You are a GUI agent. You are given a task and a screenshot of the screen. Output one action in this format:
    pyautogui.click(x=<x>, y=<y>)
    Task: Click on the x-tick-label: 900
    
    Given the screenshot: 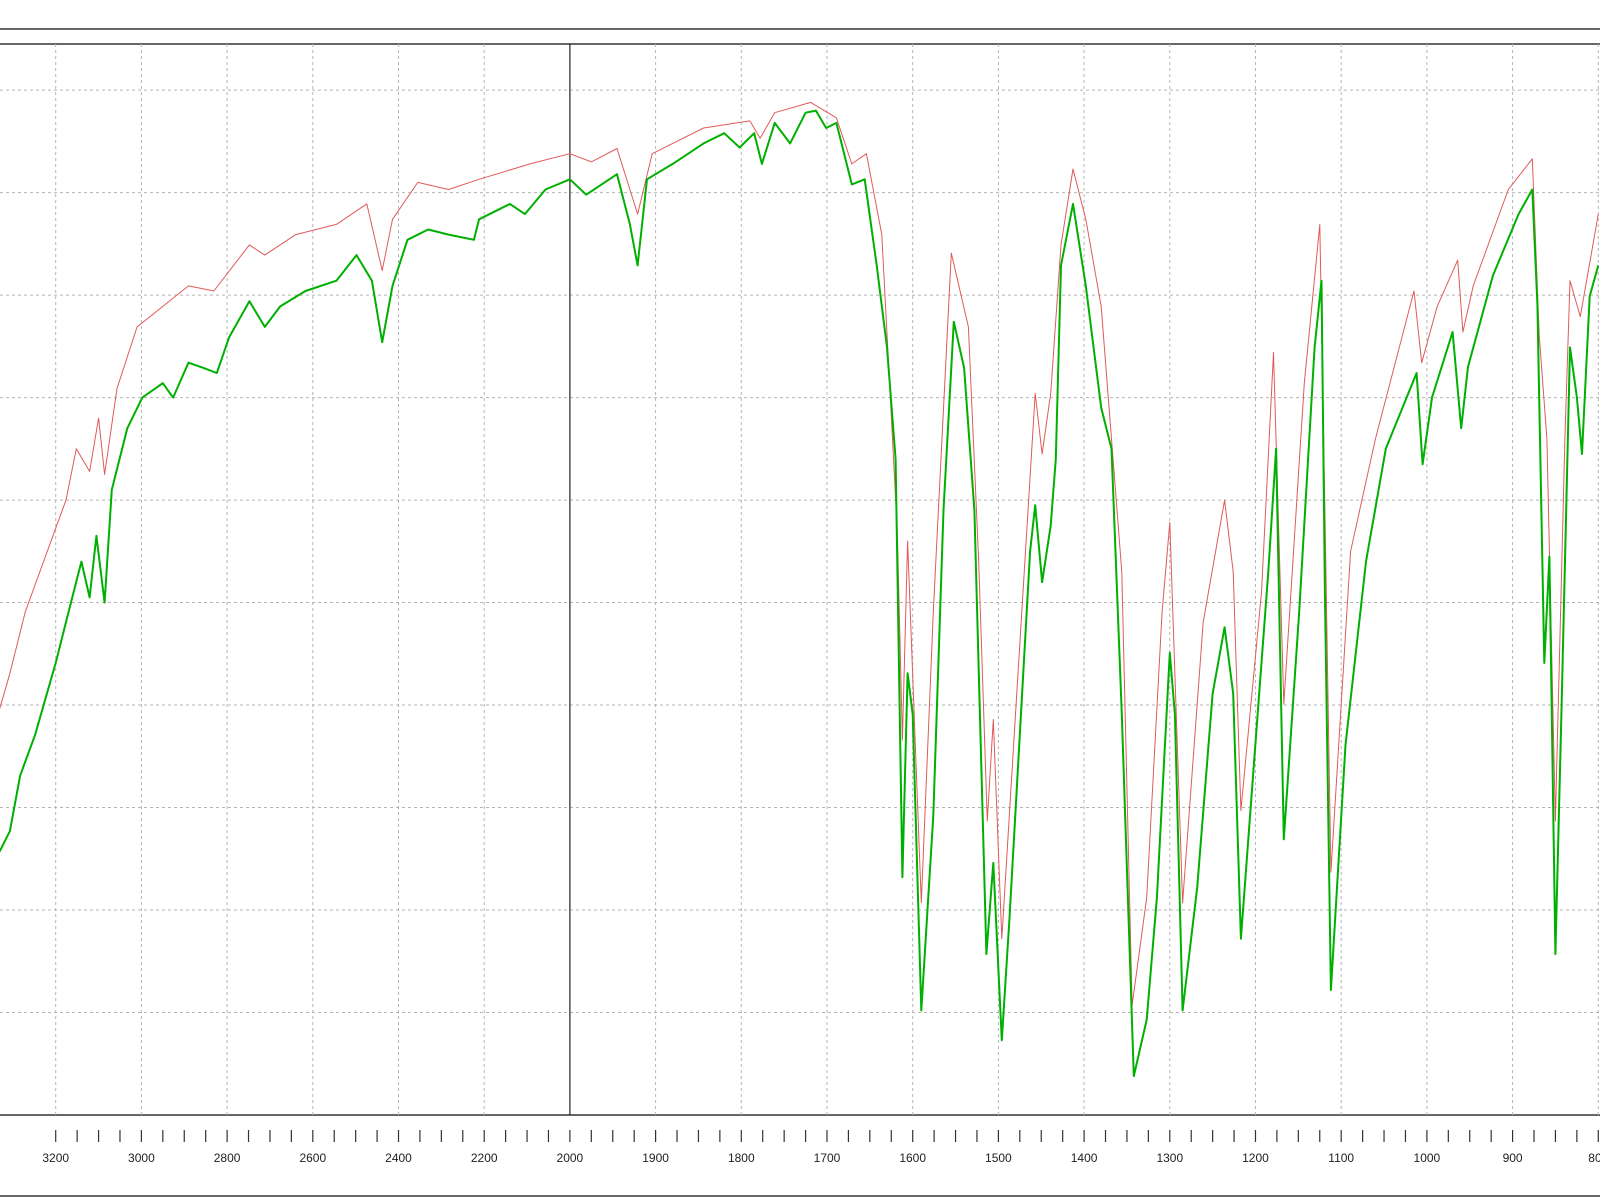 What is the action you would take?
    pyautogui.click(x=1513, y=1158)
    